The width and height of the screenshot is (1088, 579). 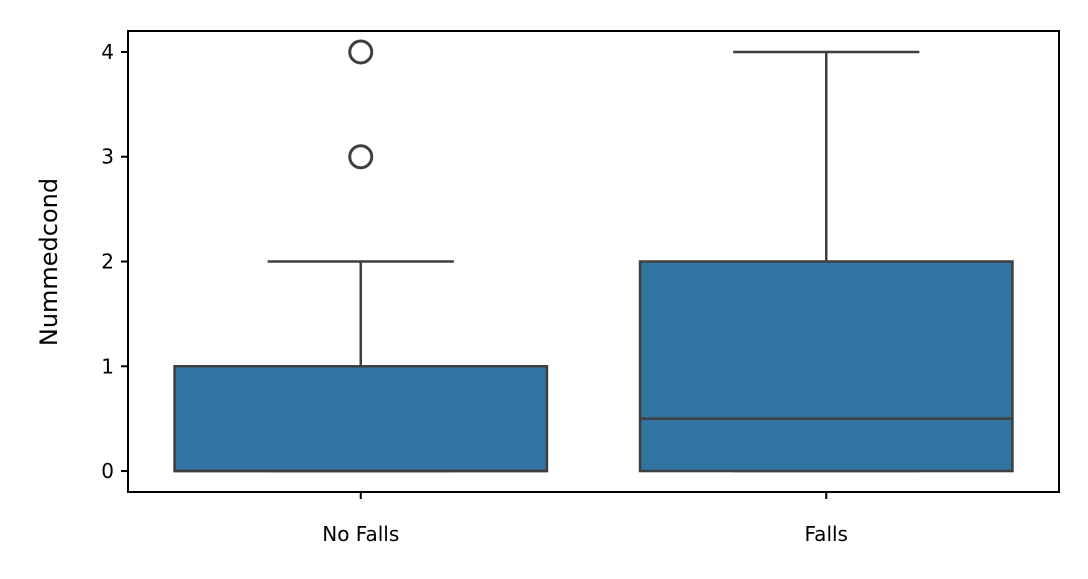 I want to click on x-axis: No Falls Falls, so click(x=585, y=519).